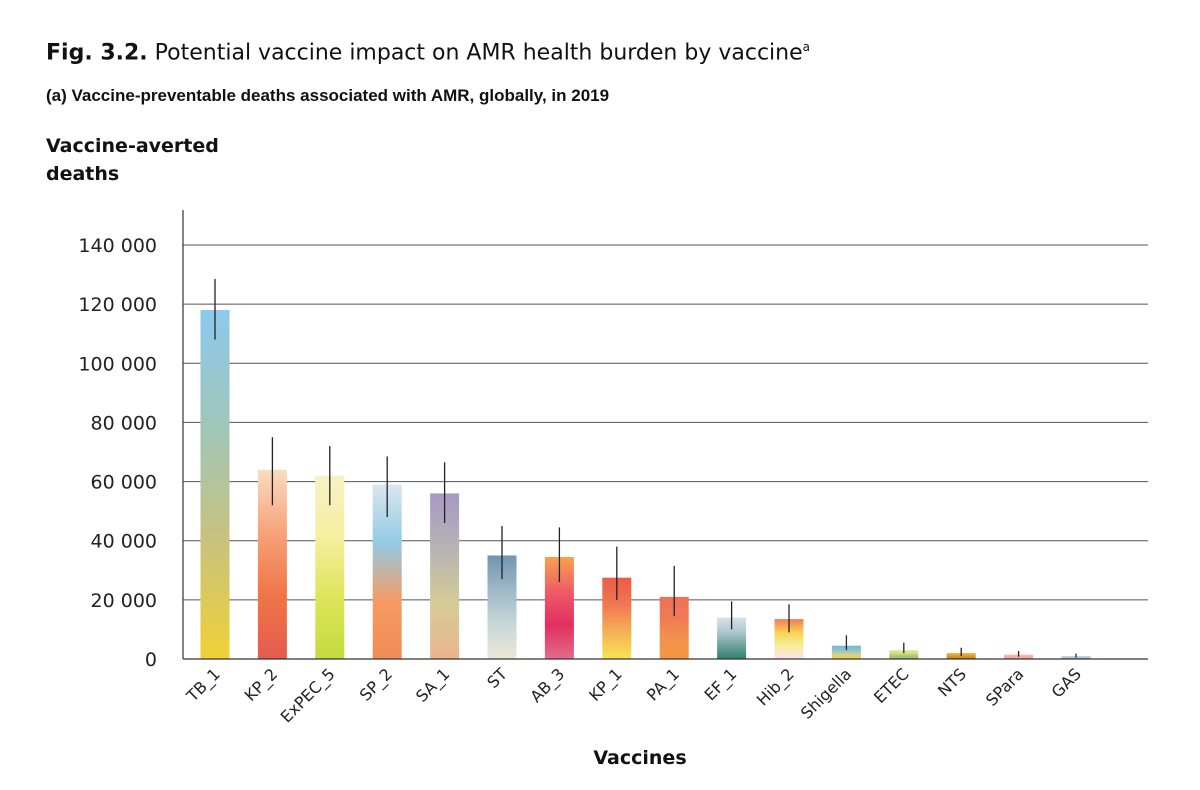  Describe the element at coordinates (117, 246) in the screenshot. I see `y-tick-label: 140 000` at that location.